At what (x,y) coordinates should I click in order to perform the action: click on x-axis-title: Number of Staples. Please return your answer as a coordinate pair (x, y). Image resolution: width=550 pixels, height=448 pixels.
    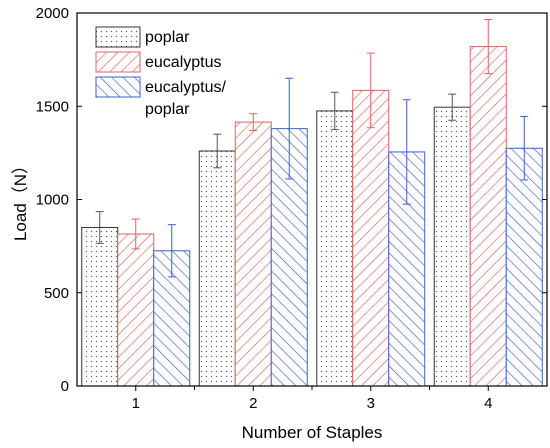
    Looking at the image, I should click on (312, 432).